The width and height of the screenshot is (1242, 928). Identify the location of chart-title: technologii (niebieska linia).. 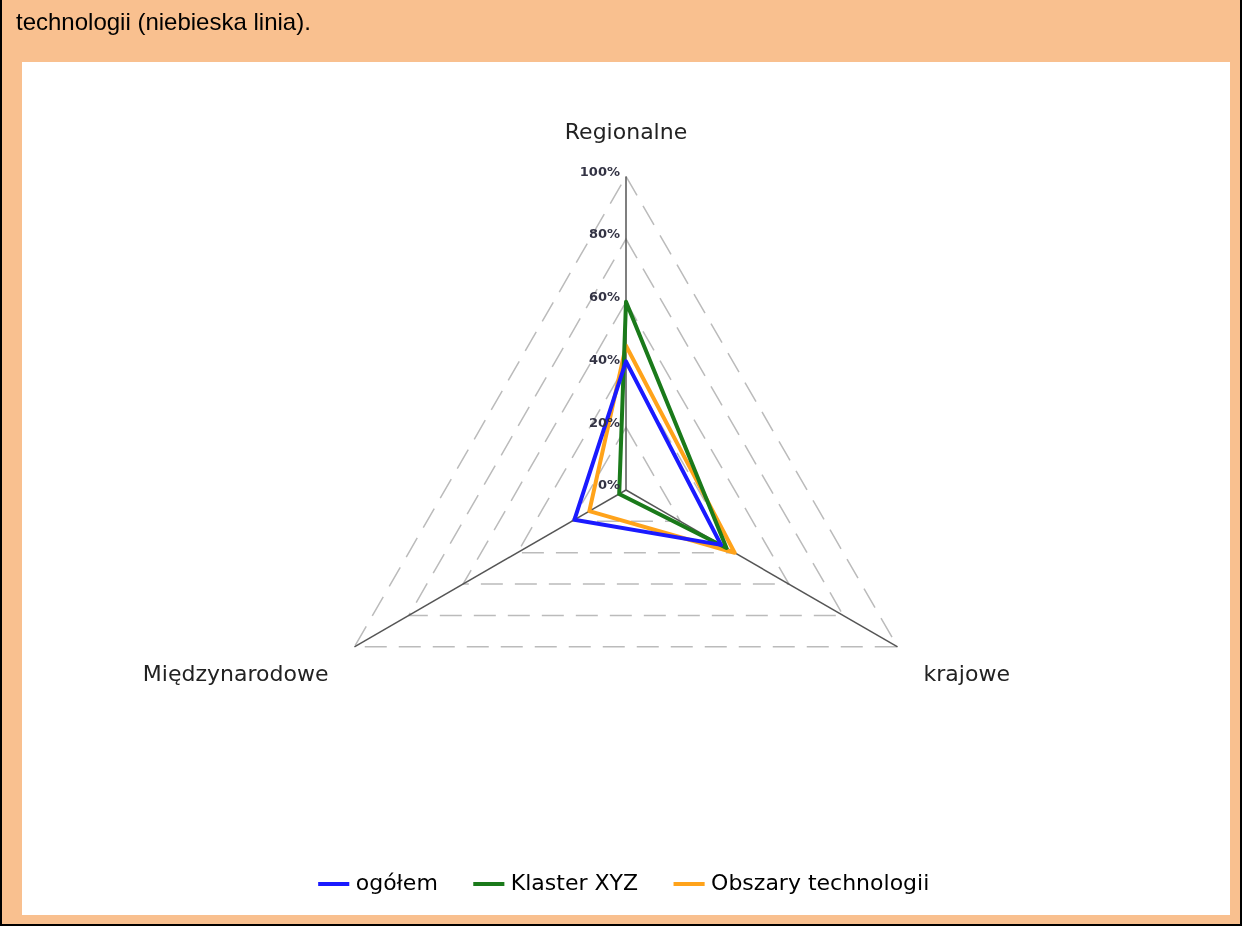
(163, 22).